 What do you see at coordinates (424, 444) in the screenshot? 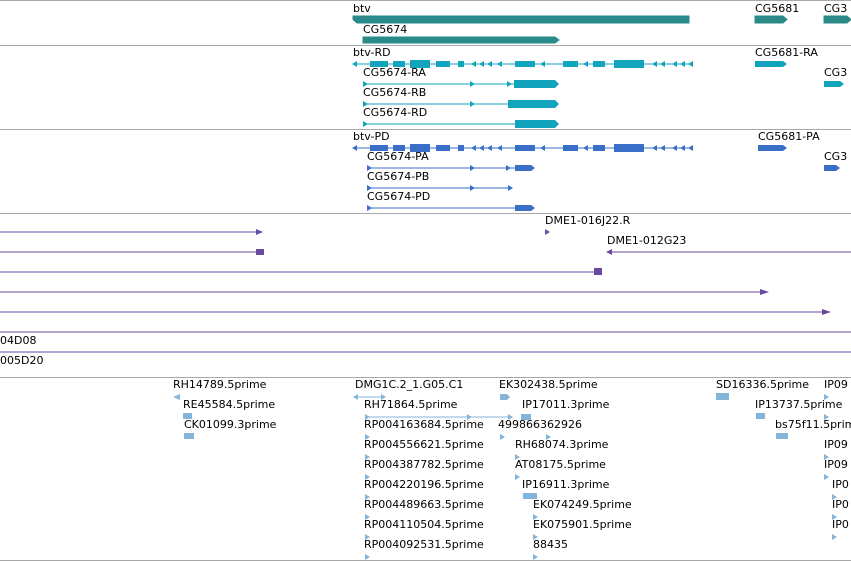
I see `est-label: RP004556621.5prime` at bounding box center [424, 444].